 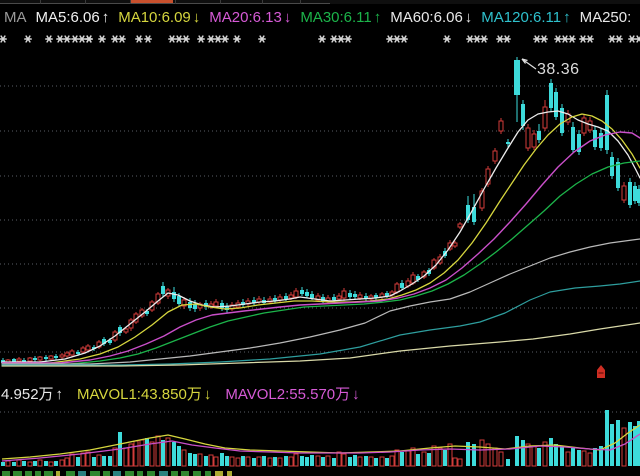 What do you see at coordinates (320, 2) in the screenshot?
I see `tab-strip` at bounding box center [320, 2].